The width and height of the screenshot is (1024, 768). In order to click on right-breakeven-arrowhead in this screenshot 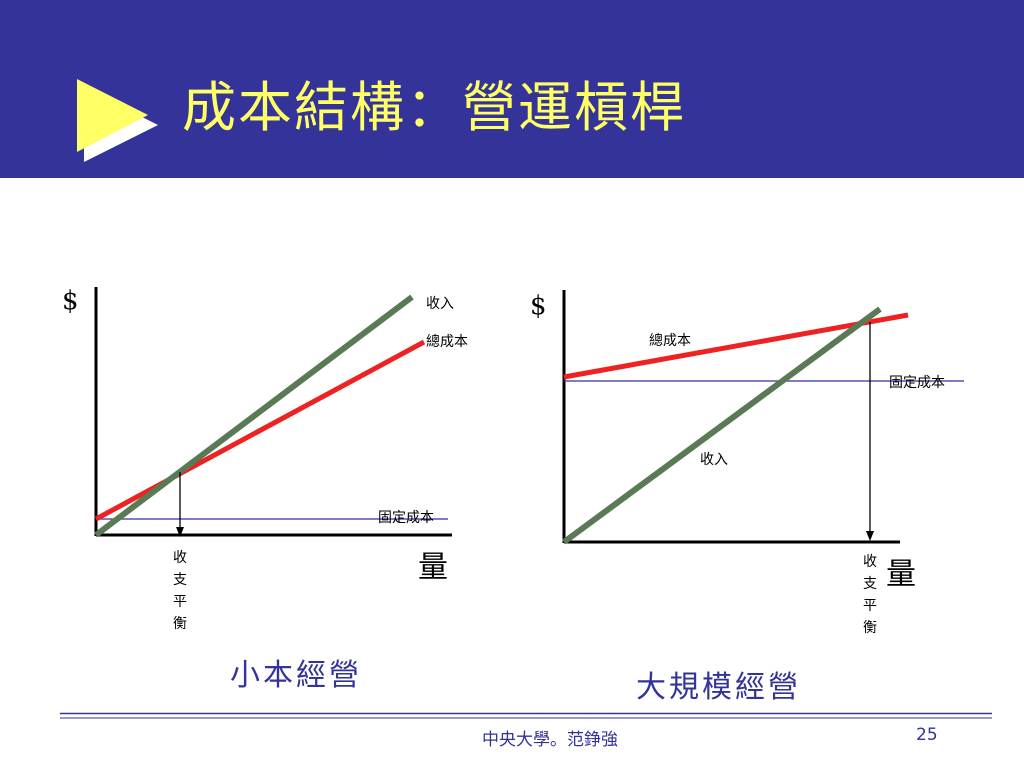, I will do `click(870, 536)`.